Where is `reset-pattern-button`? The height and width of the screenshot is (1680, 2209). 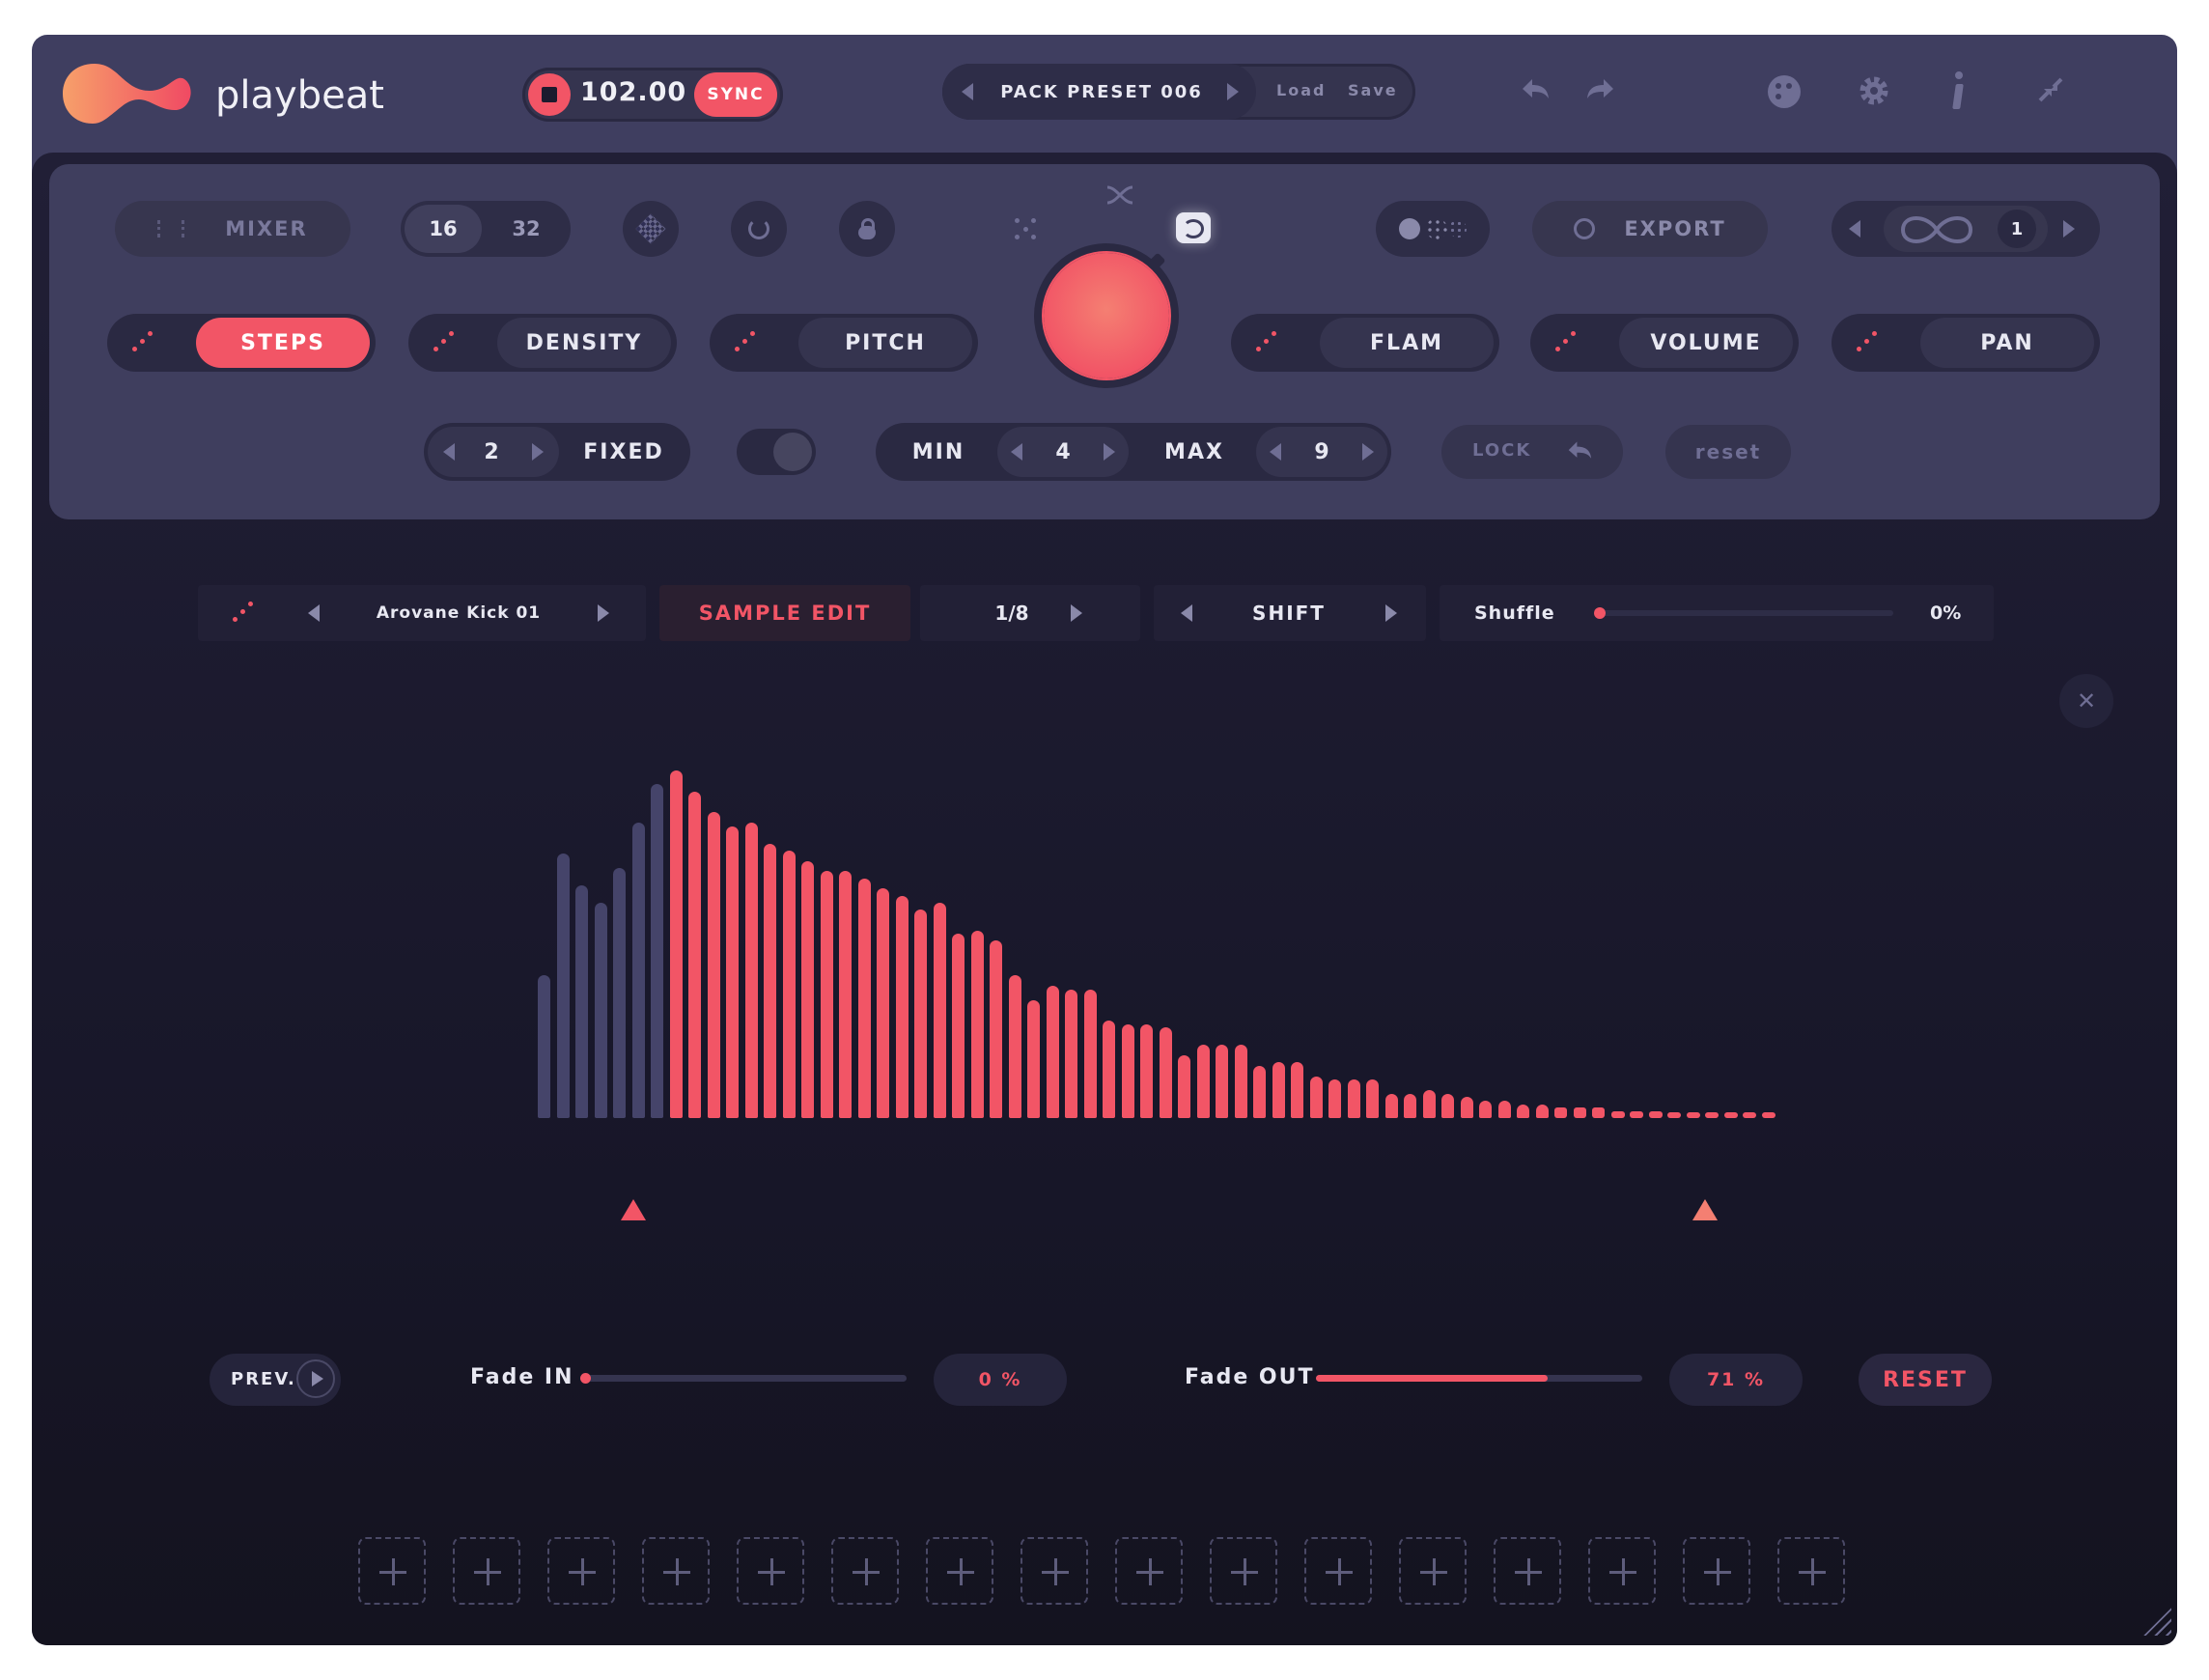
reset-pattern-button is located at coordinates (759, 229).